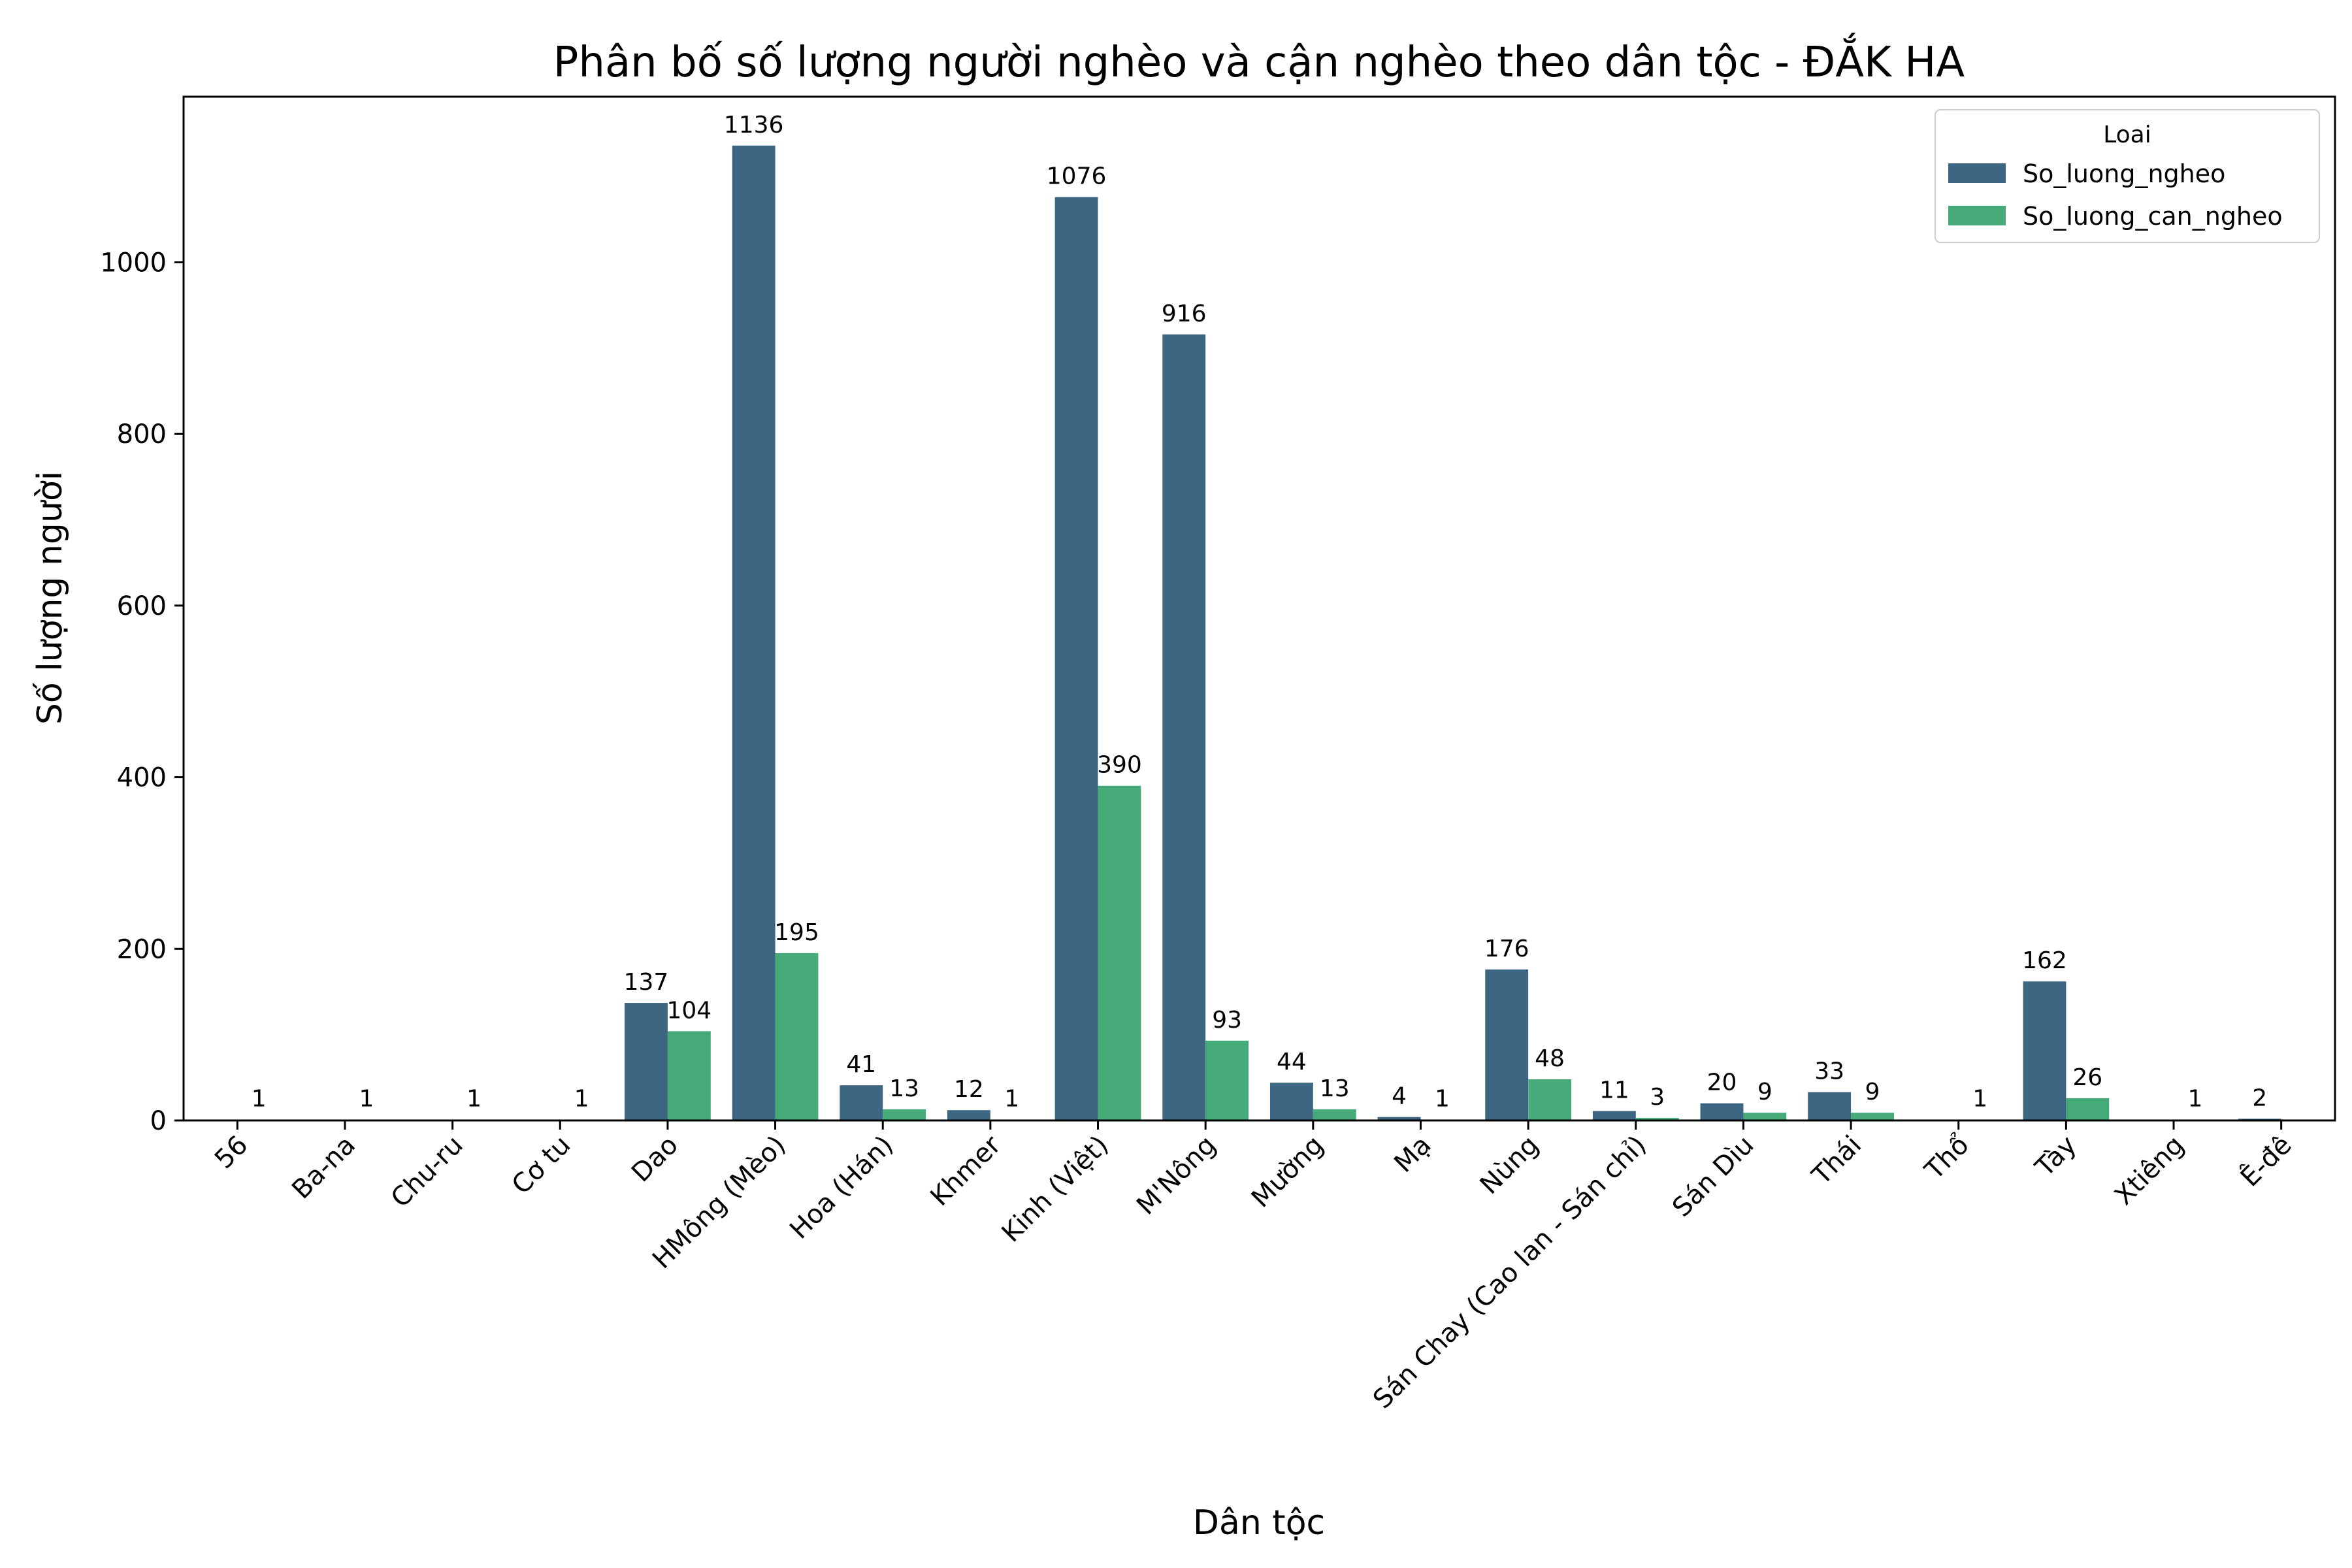 The height and width of the screenshot is (1568, 2352). I want to click on x-tick-label-nung: Nùng, so click(1509, 1165).